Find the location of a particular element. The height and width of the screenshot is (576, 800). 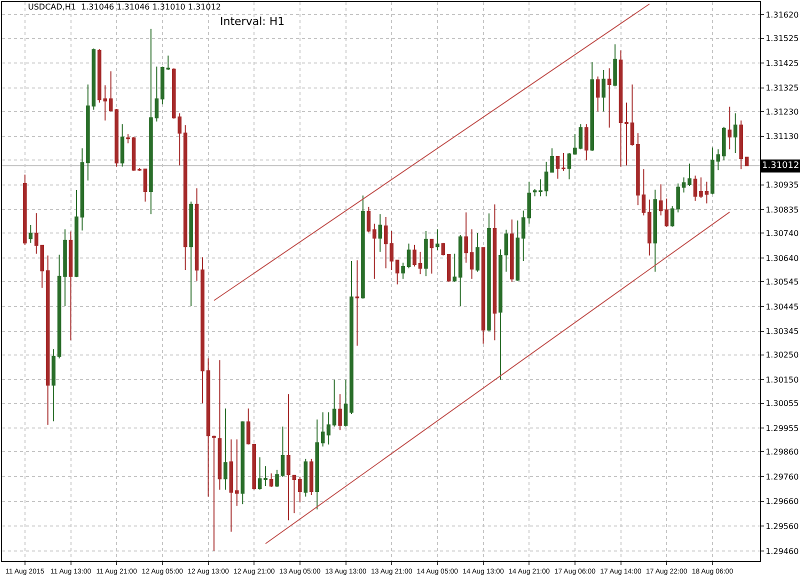

y-tick-label: 1.31425 is located at coordinates (782, 63).